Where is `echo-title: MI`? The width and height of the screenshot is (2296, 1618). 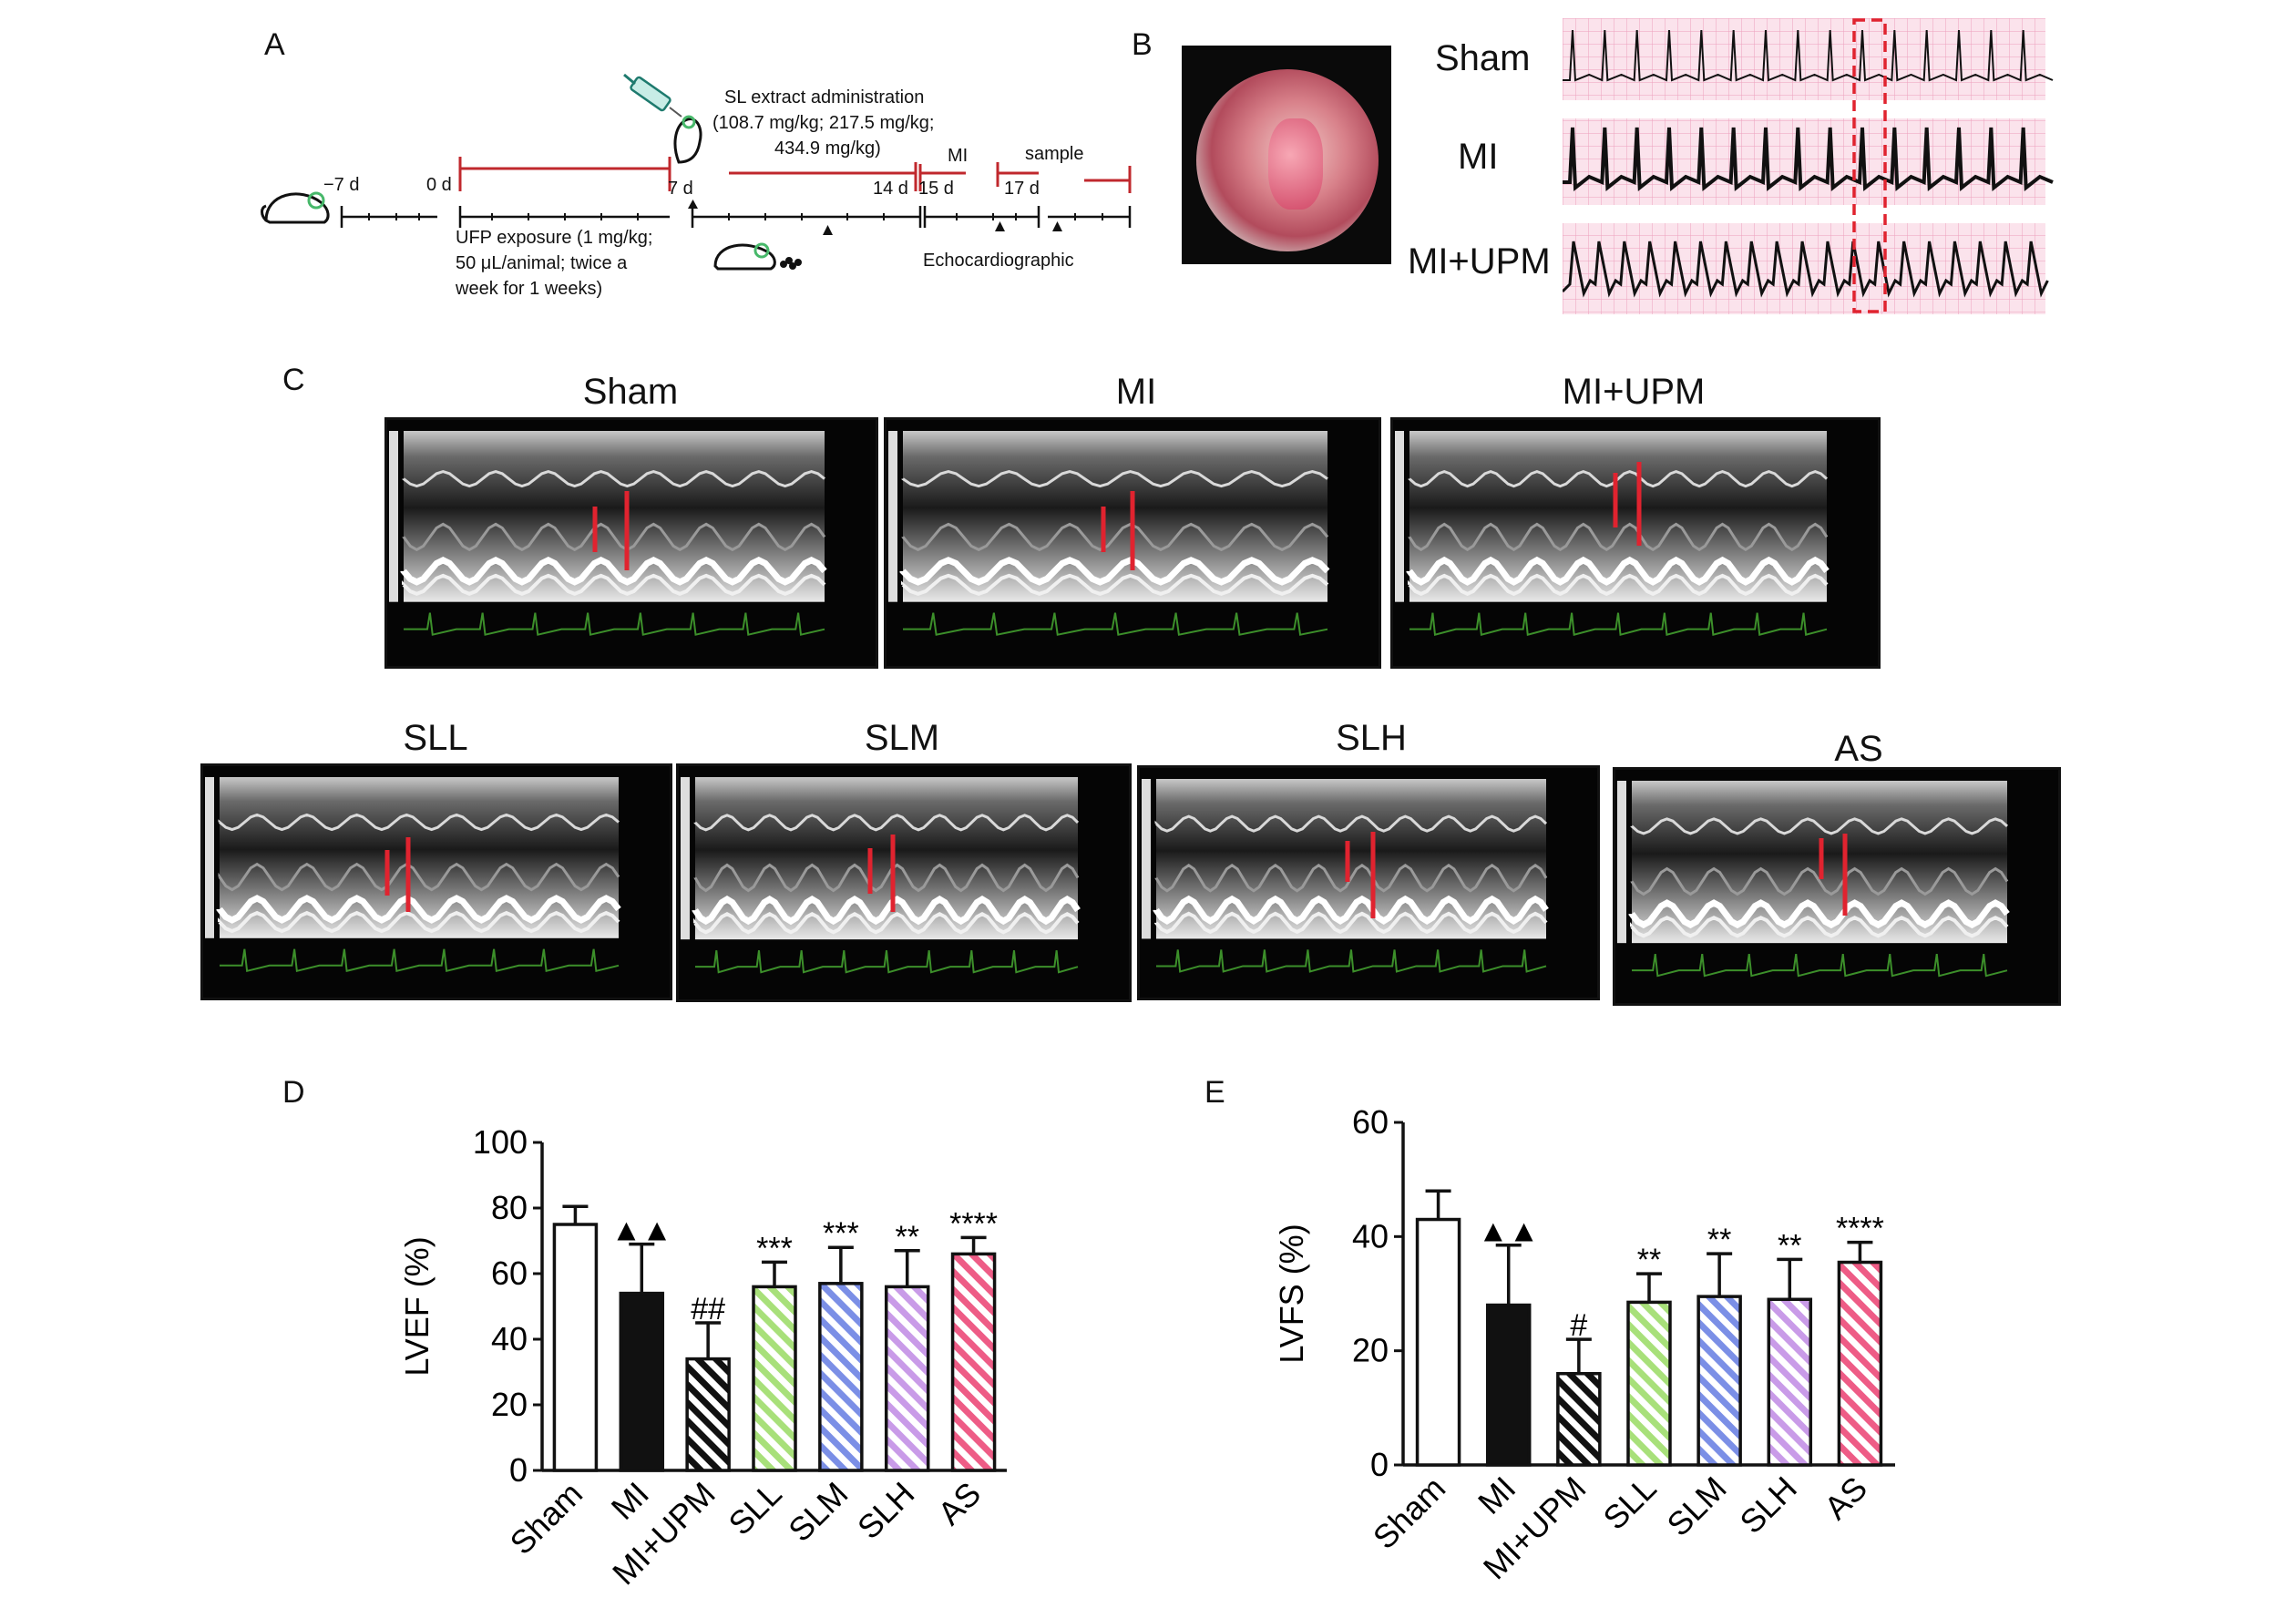 echo-title: MI is located at coordinates (1136, 392).